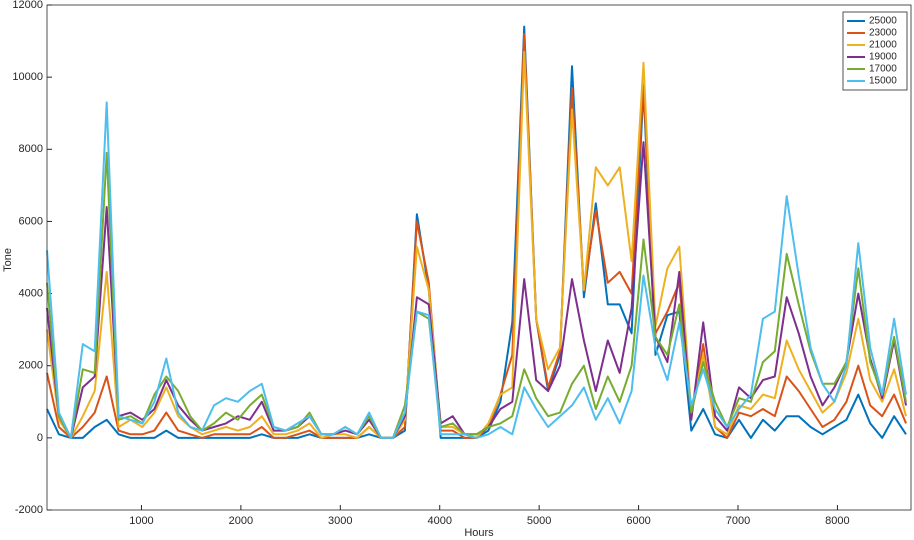  I want to click on y-tick-label: -2000, so click(29, 510).